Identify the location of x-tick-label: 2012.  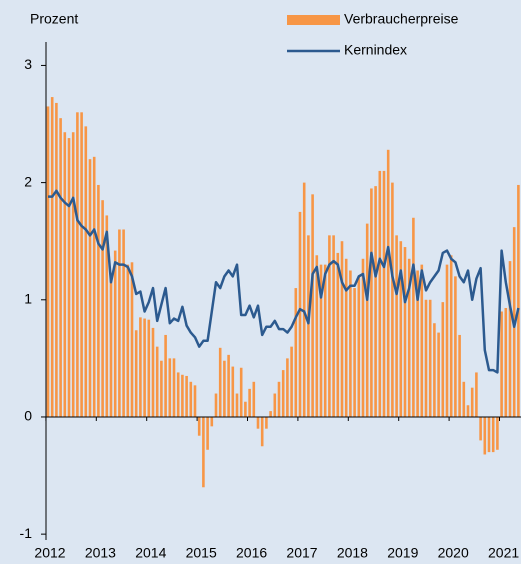
(49, 553).